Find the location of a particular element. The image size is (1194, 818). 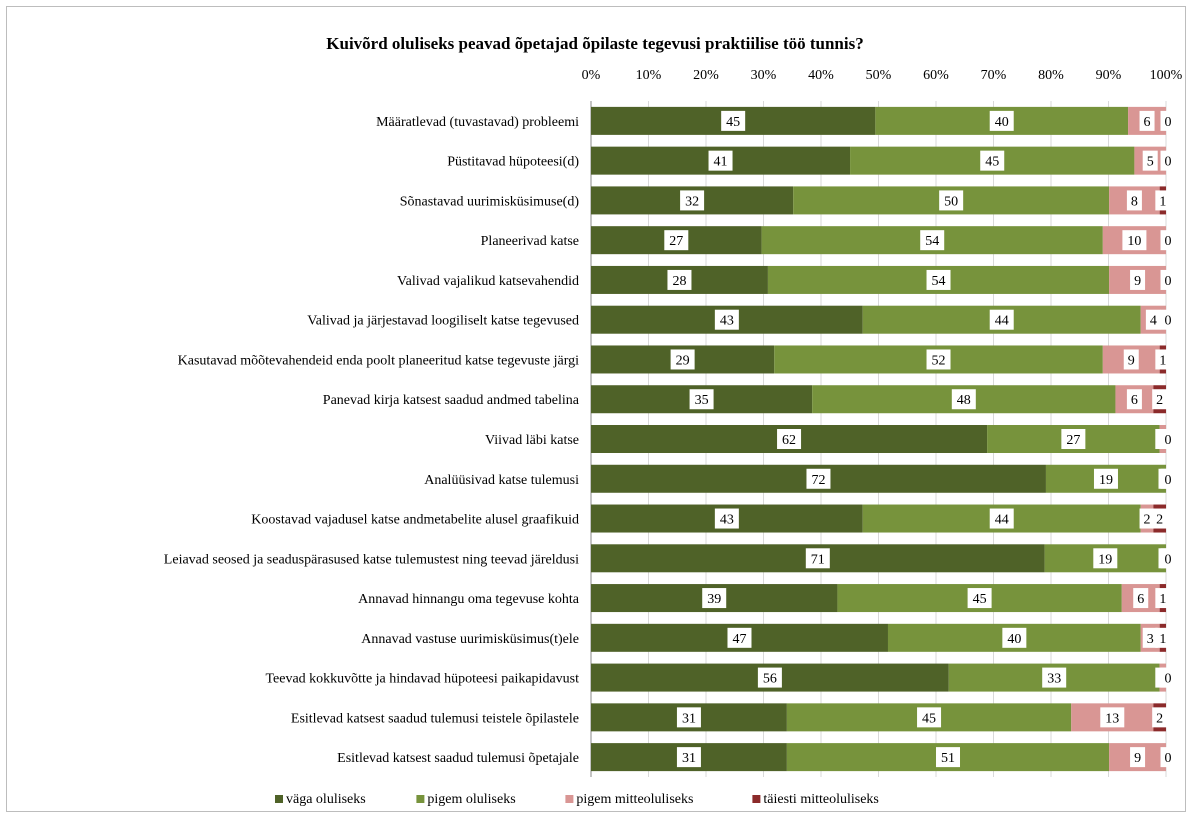

data-label: 6 is located at coordinates (1134, 400).